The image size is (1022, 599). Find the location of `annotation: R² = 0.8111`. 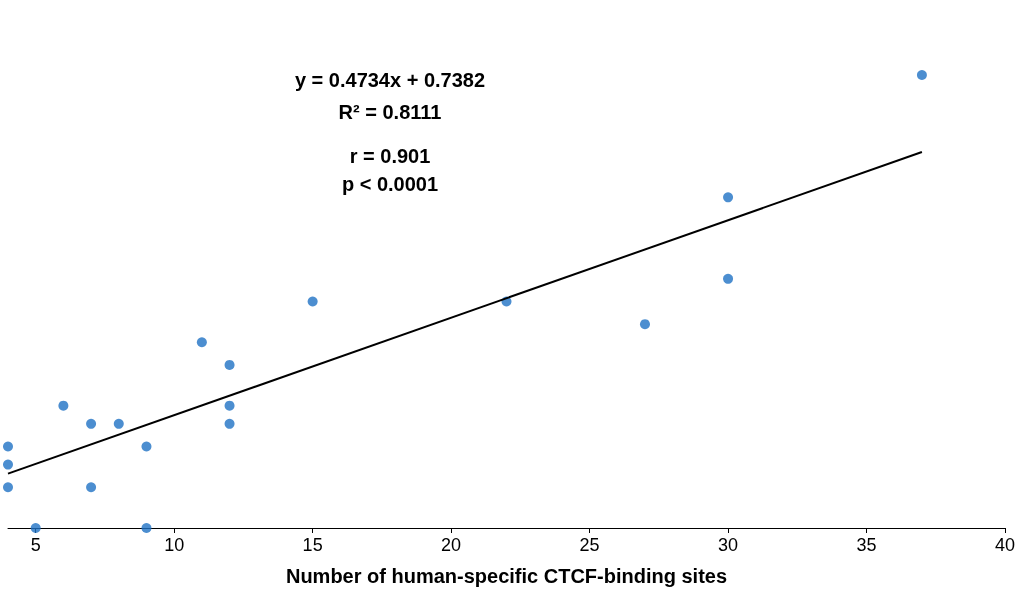

annotation: R² = 0.8111 is located at coordinates (390, 112).